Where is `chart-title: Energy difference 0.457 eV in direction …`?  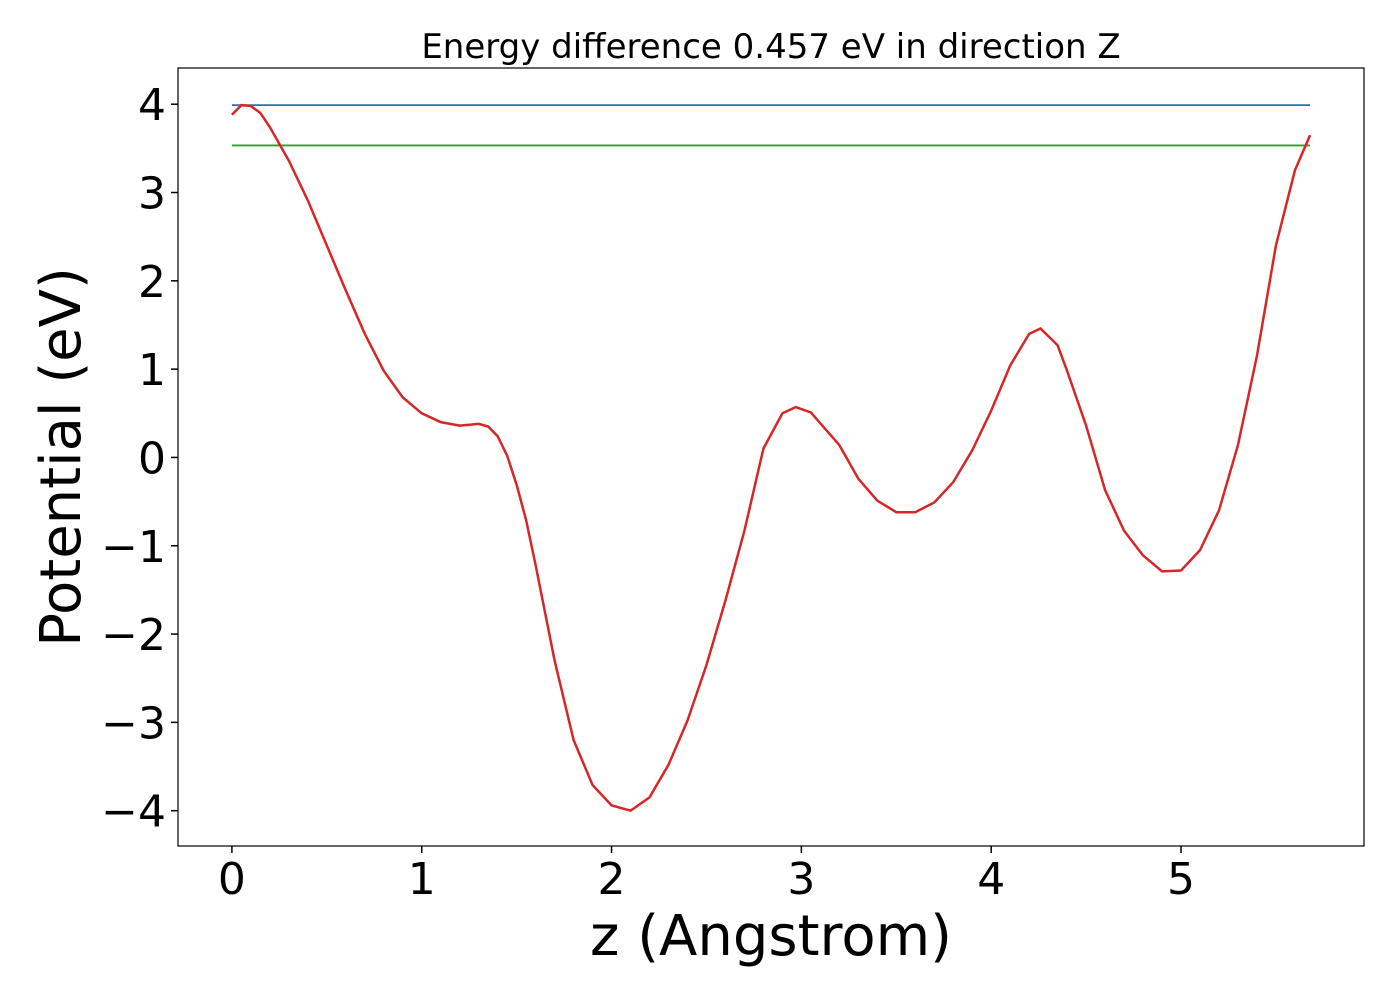
chart-title: Energy difference 0.457 eV in direction … is located at coordinates (770, 47).